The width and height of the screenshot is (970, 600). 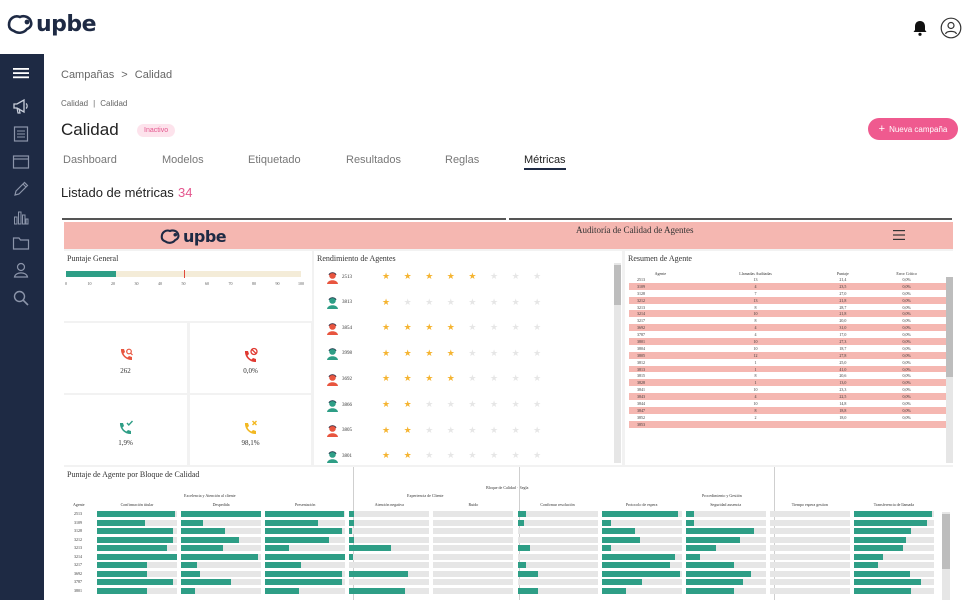 I want to click on user-circle-icon, so click(x=951, y=28).